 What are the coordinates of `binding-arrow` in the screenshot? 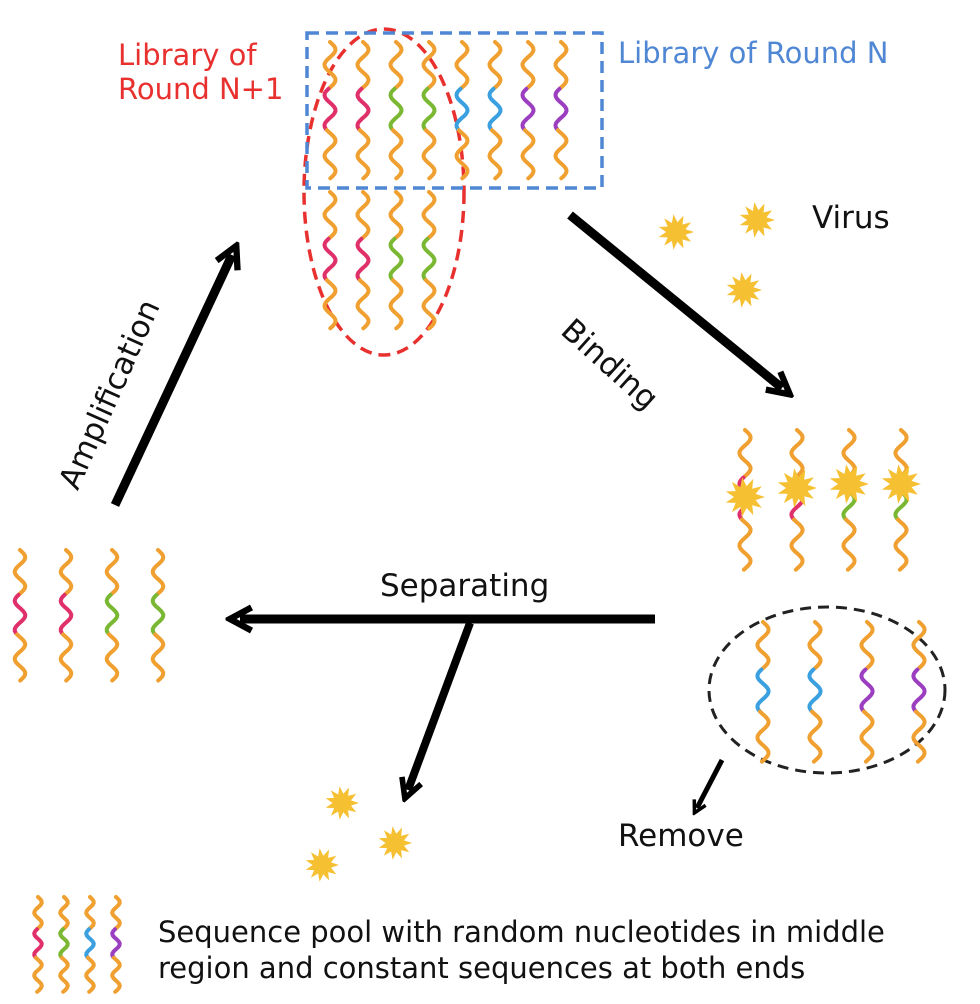 It's located at (674, 299).